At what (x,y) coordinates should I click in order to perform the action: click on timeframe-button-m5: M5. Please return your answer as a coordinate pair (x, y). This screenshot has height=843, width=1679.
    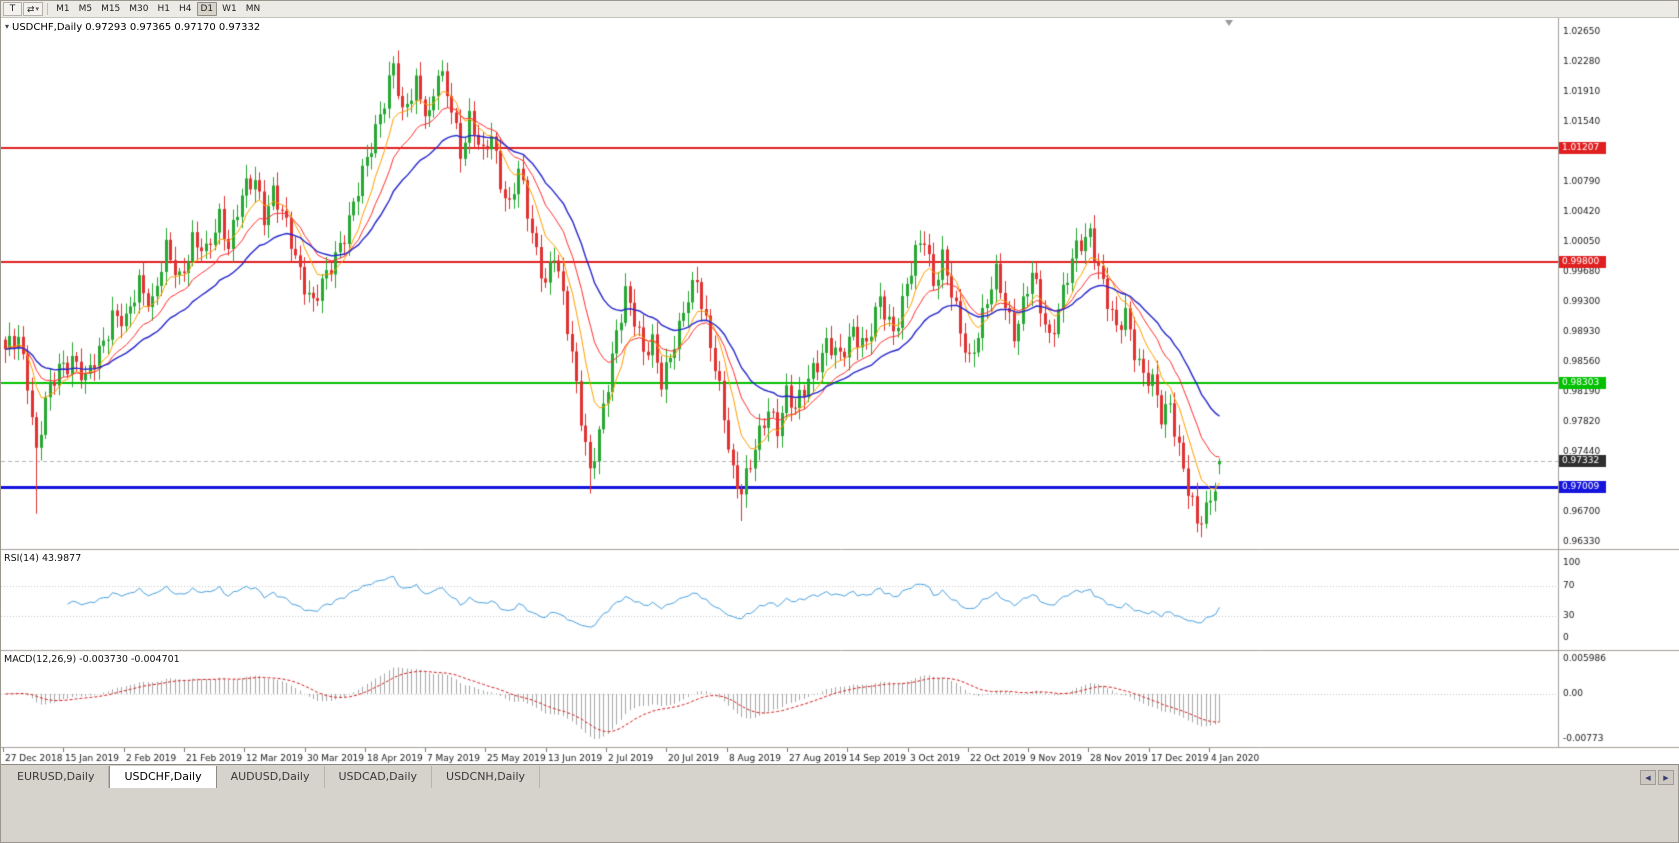
    Looking at the image, I should click on (85, 9).